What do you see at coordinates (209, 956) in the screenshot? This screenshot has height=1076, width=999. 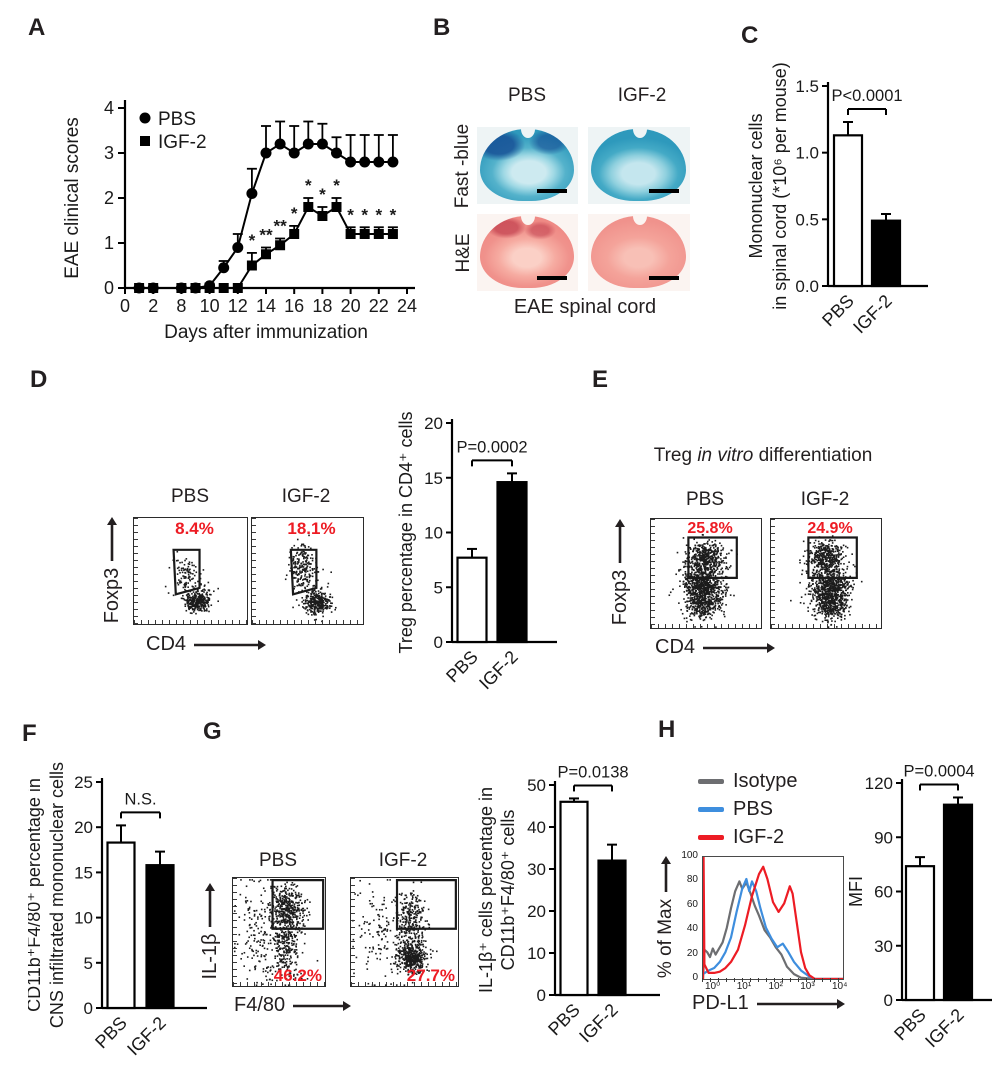 I see `y-axis-text: IL-1β` at bounding box center [209, 956].